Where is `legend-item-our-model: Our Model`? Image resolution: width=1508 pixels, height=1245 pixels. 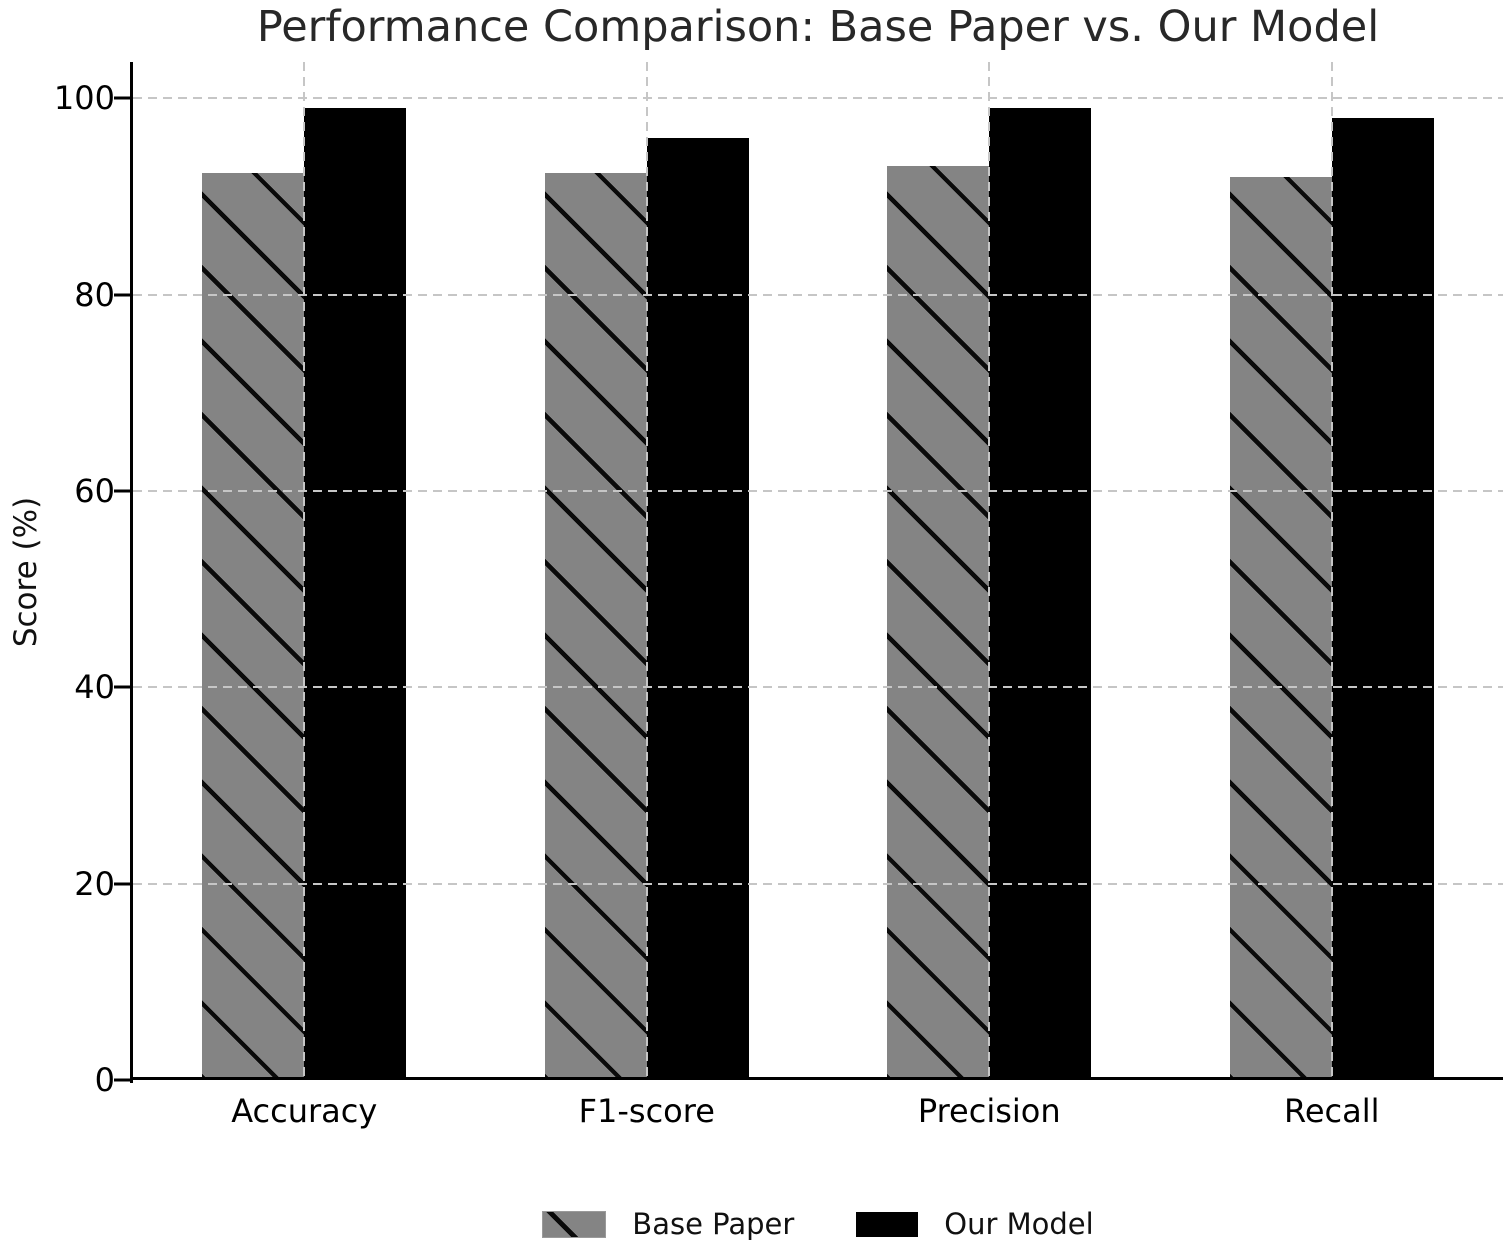 legend-item-our-model: Our Model is located at coordinates (975, 1224).